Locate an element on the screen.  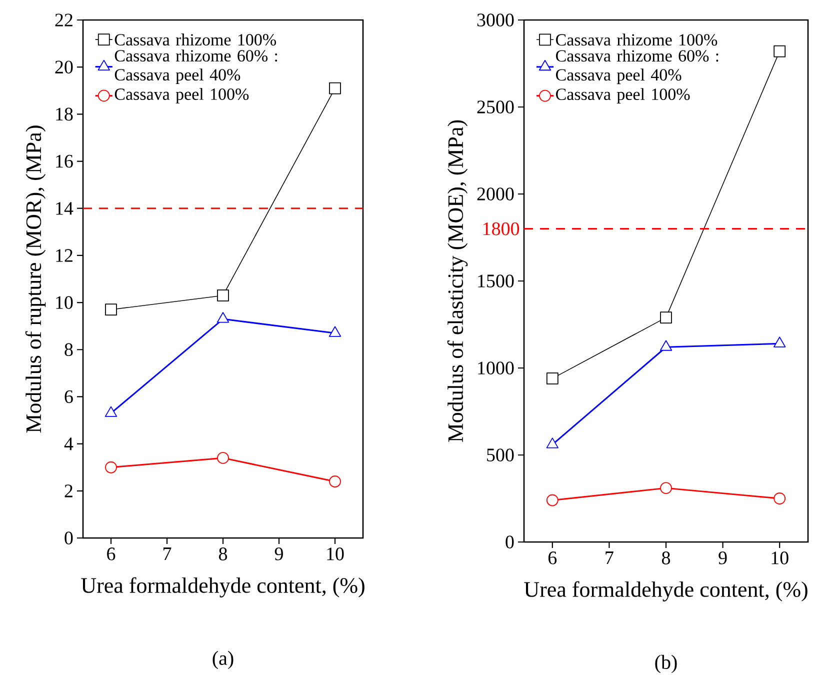
y-tick-label: 14 is located at coordinates (65, 208).